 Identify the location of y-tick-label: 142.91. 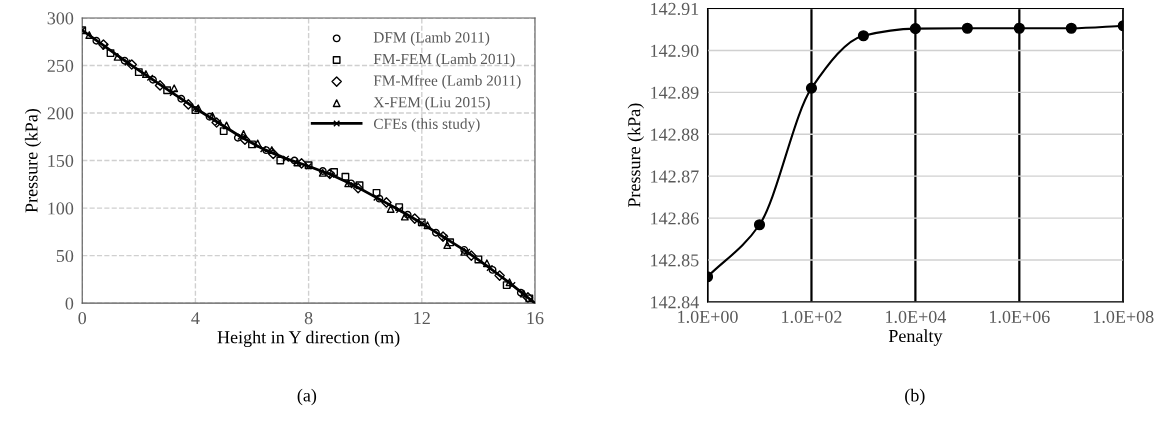
(675, 9).